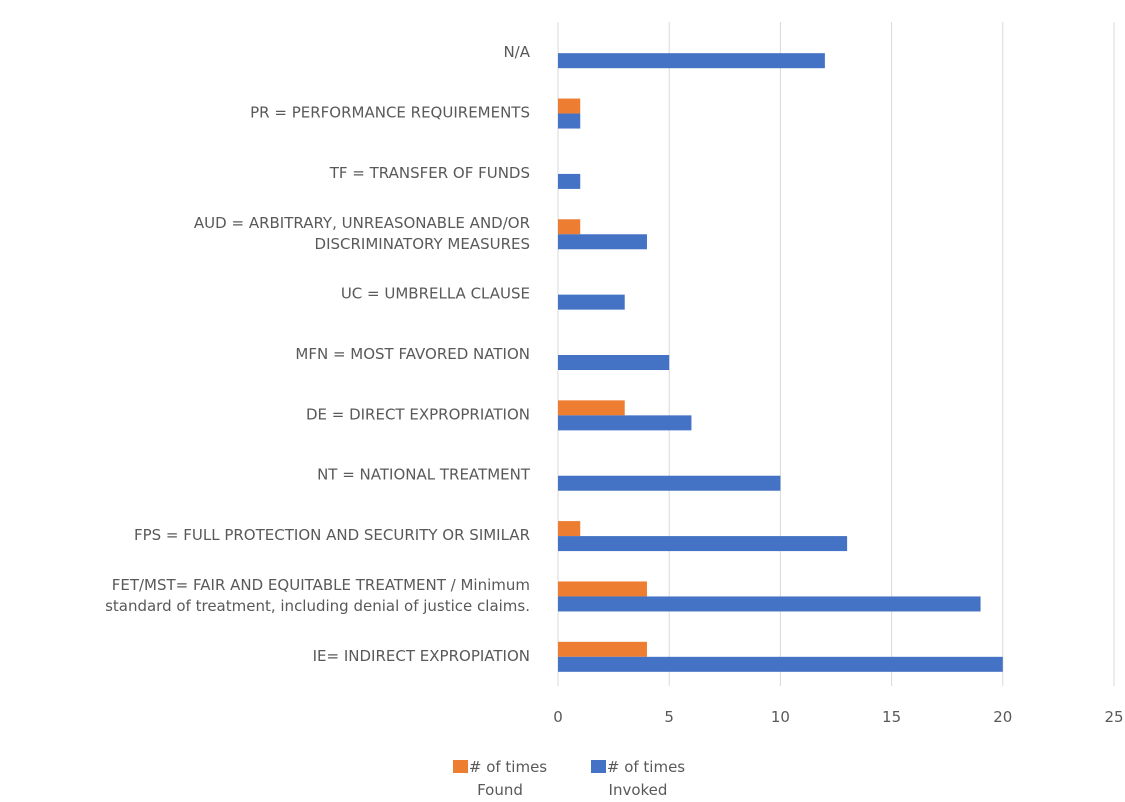  What do you see at coordinates (1002, 717) in the screenshot?
I see `x-tick-label: 20` at bounding box center [1002, 717].